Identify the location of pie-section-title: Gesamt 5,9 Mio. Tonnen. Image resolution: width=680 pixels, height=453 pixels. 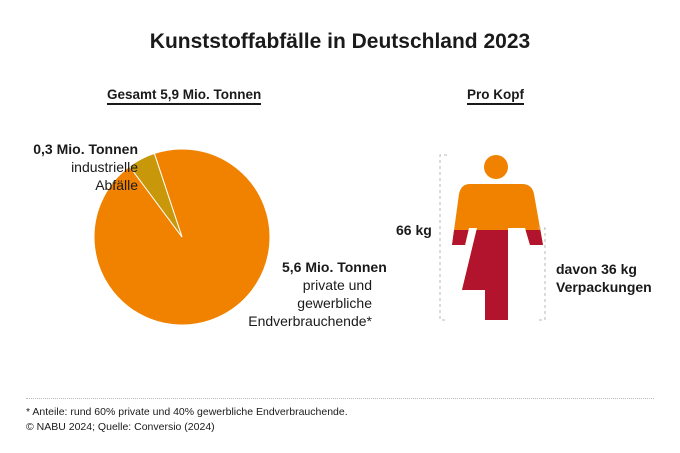
(184, 96).